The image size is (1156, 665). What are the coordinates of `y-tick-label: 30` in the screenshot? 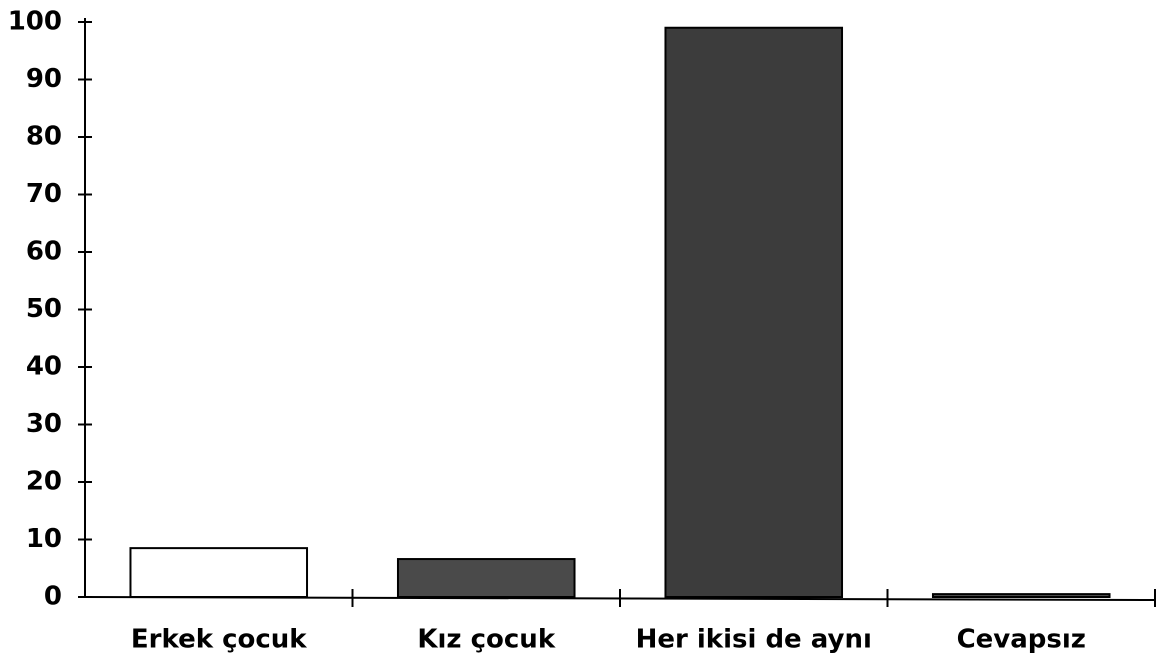 It's located at (44, 424).